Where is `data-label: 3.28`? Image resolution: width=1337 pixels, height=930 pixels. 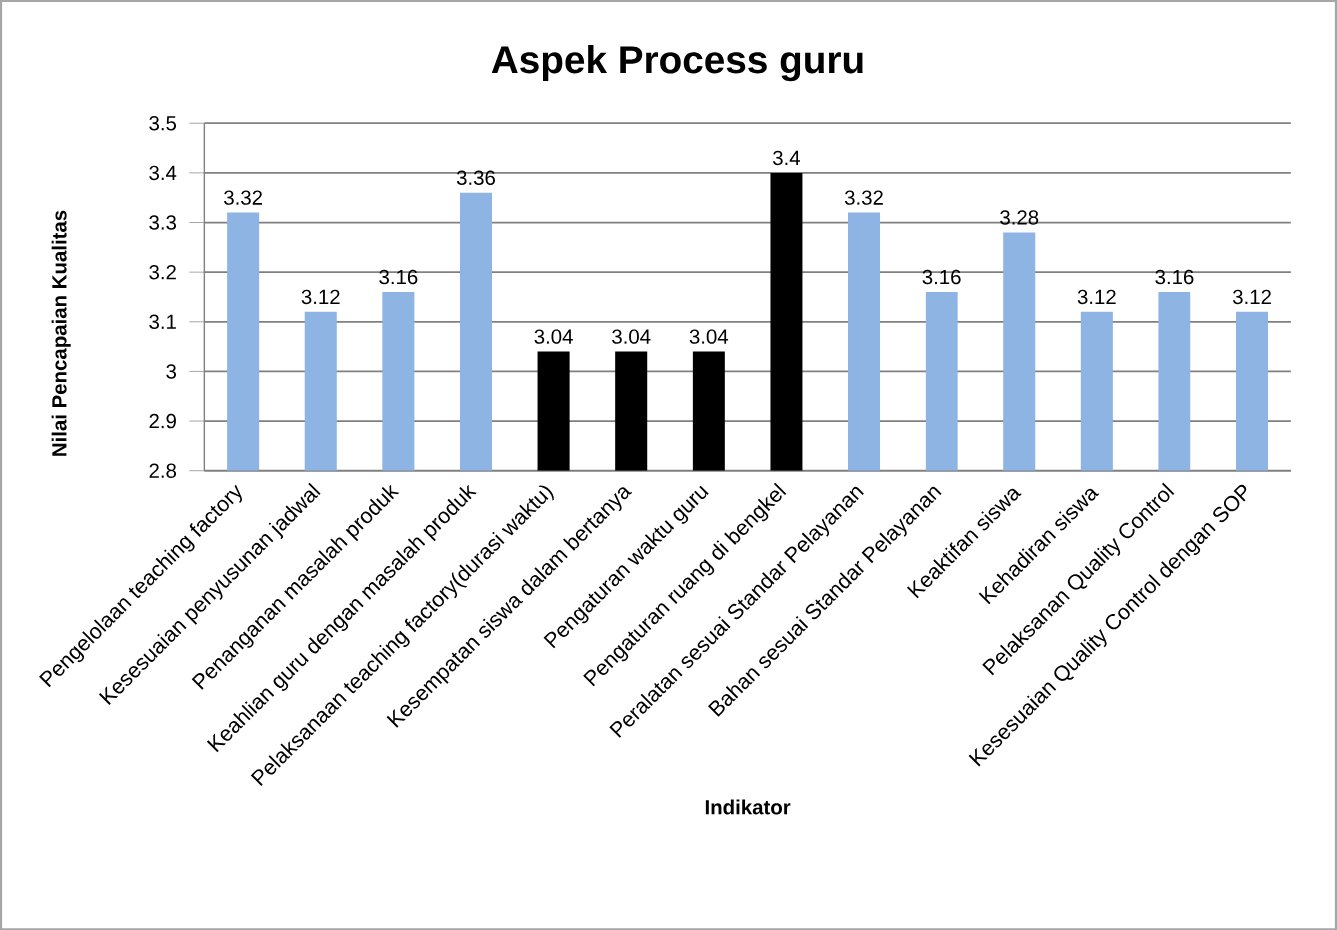
data-label: 3.28 is located at coordinates (1019, 217).